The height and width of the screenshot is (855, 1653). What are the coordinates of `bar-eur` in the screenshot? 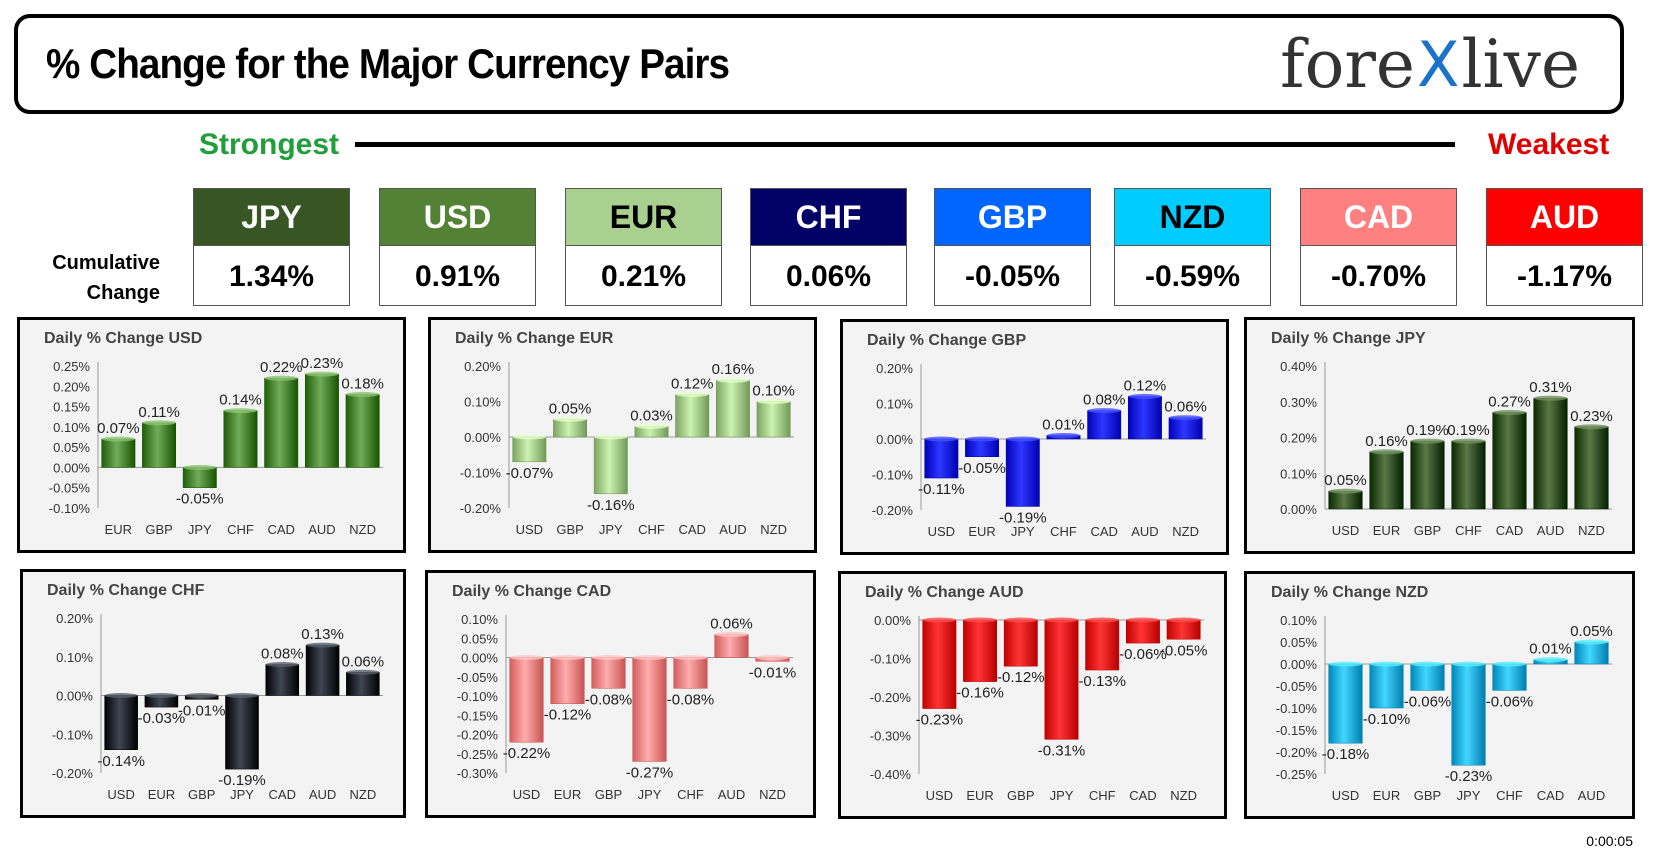 It's located at (567, 680).